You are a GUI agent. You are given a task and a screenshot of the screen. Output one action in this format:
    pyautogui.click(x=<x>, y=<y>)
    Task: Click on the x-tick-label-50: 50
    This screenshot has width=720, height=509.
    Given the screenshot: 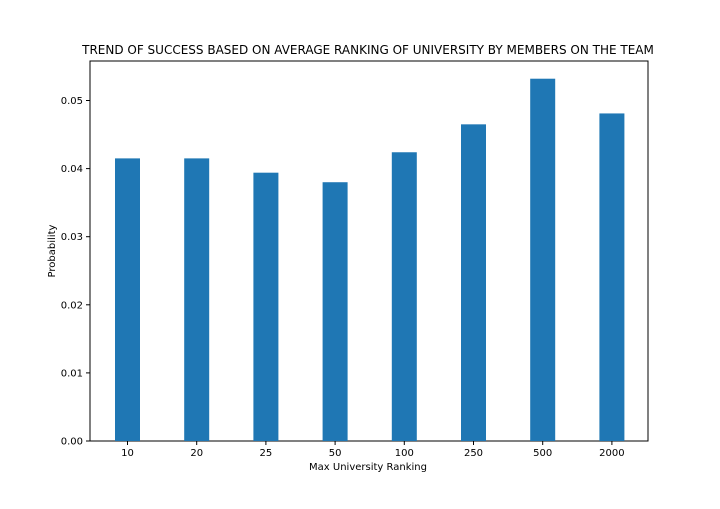 What is the action you would take?
    pyautogui.click(x=335, y=453)
    